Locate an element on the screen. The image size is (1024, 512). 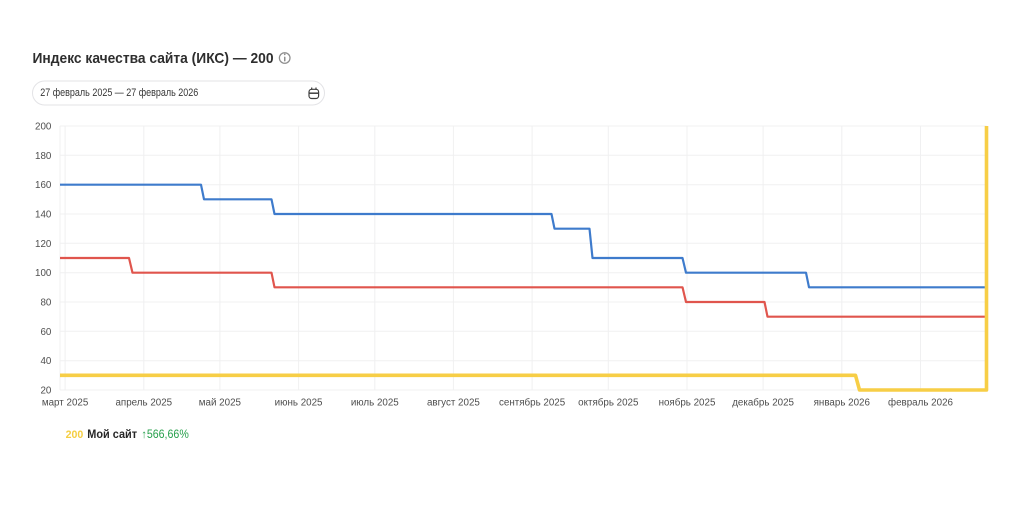
svg-text: июнь 2025 is located at coordinates (299, 403).